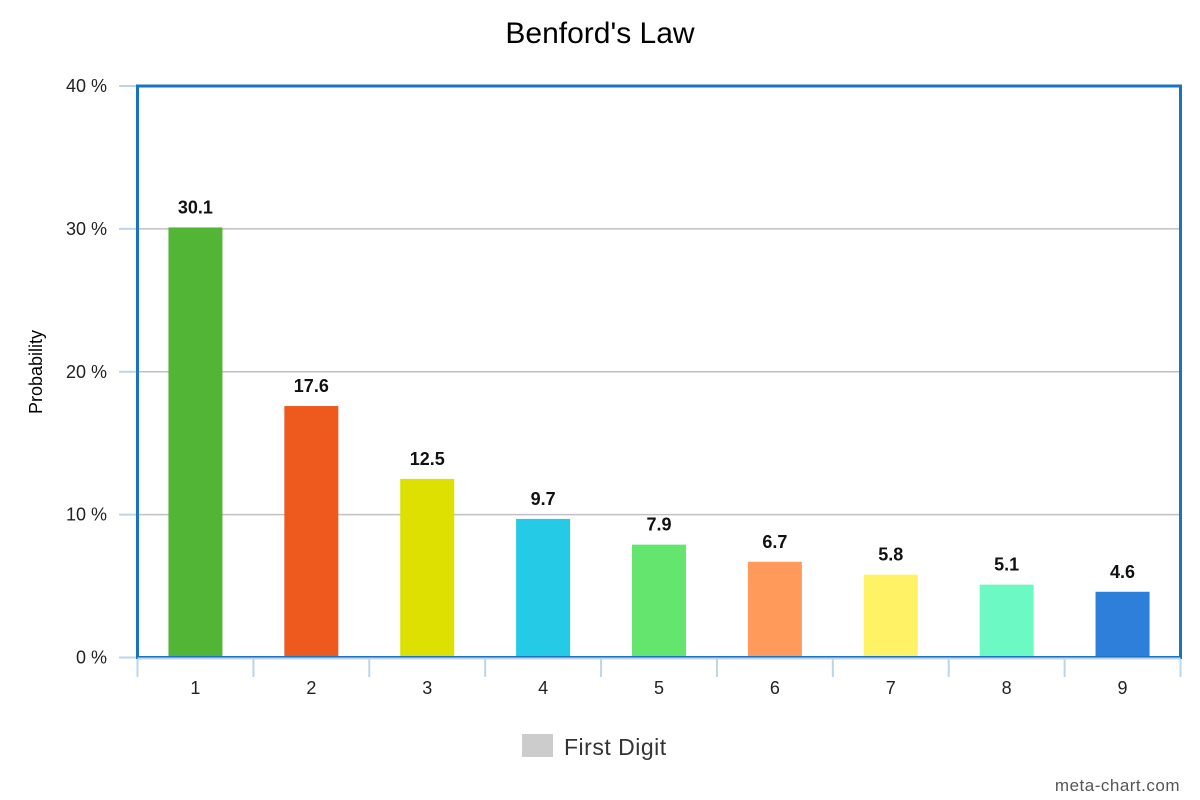 Image resolution: width=1200 pixels, height=800 pixels. Describe the element at coordinates (195, 207) in the screenshot. I see `data-label: 30.1` at that location.